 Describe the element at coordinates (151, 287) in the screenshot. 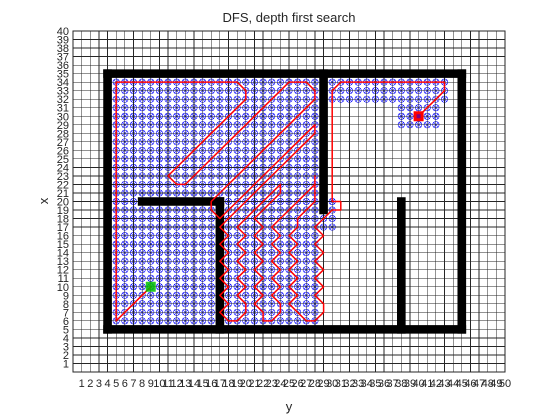

I see `start-marker` at that location.